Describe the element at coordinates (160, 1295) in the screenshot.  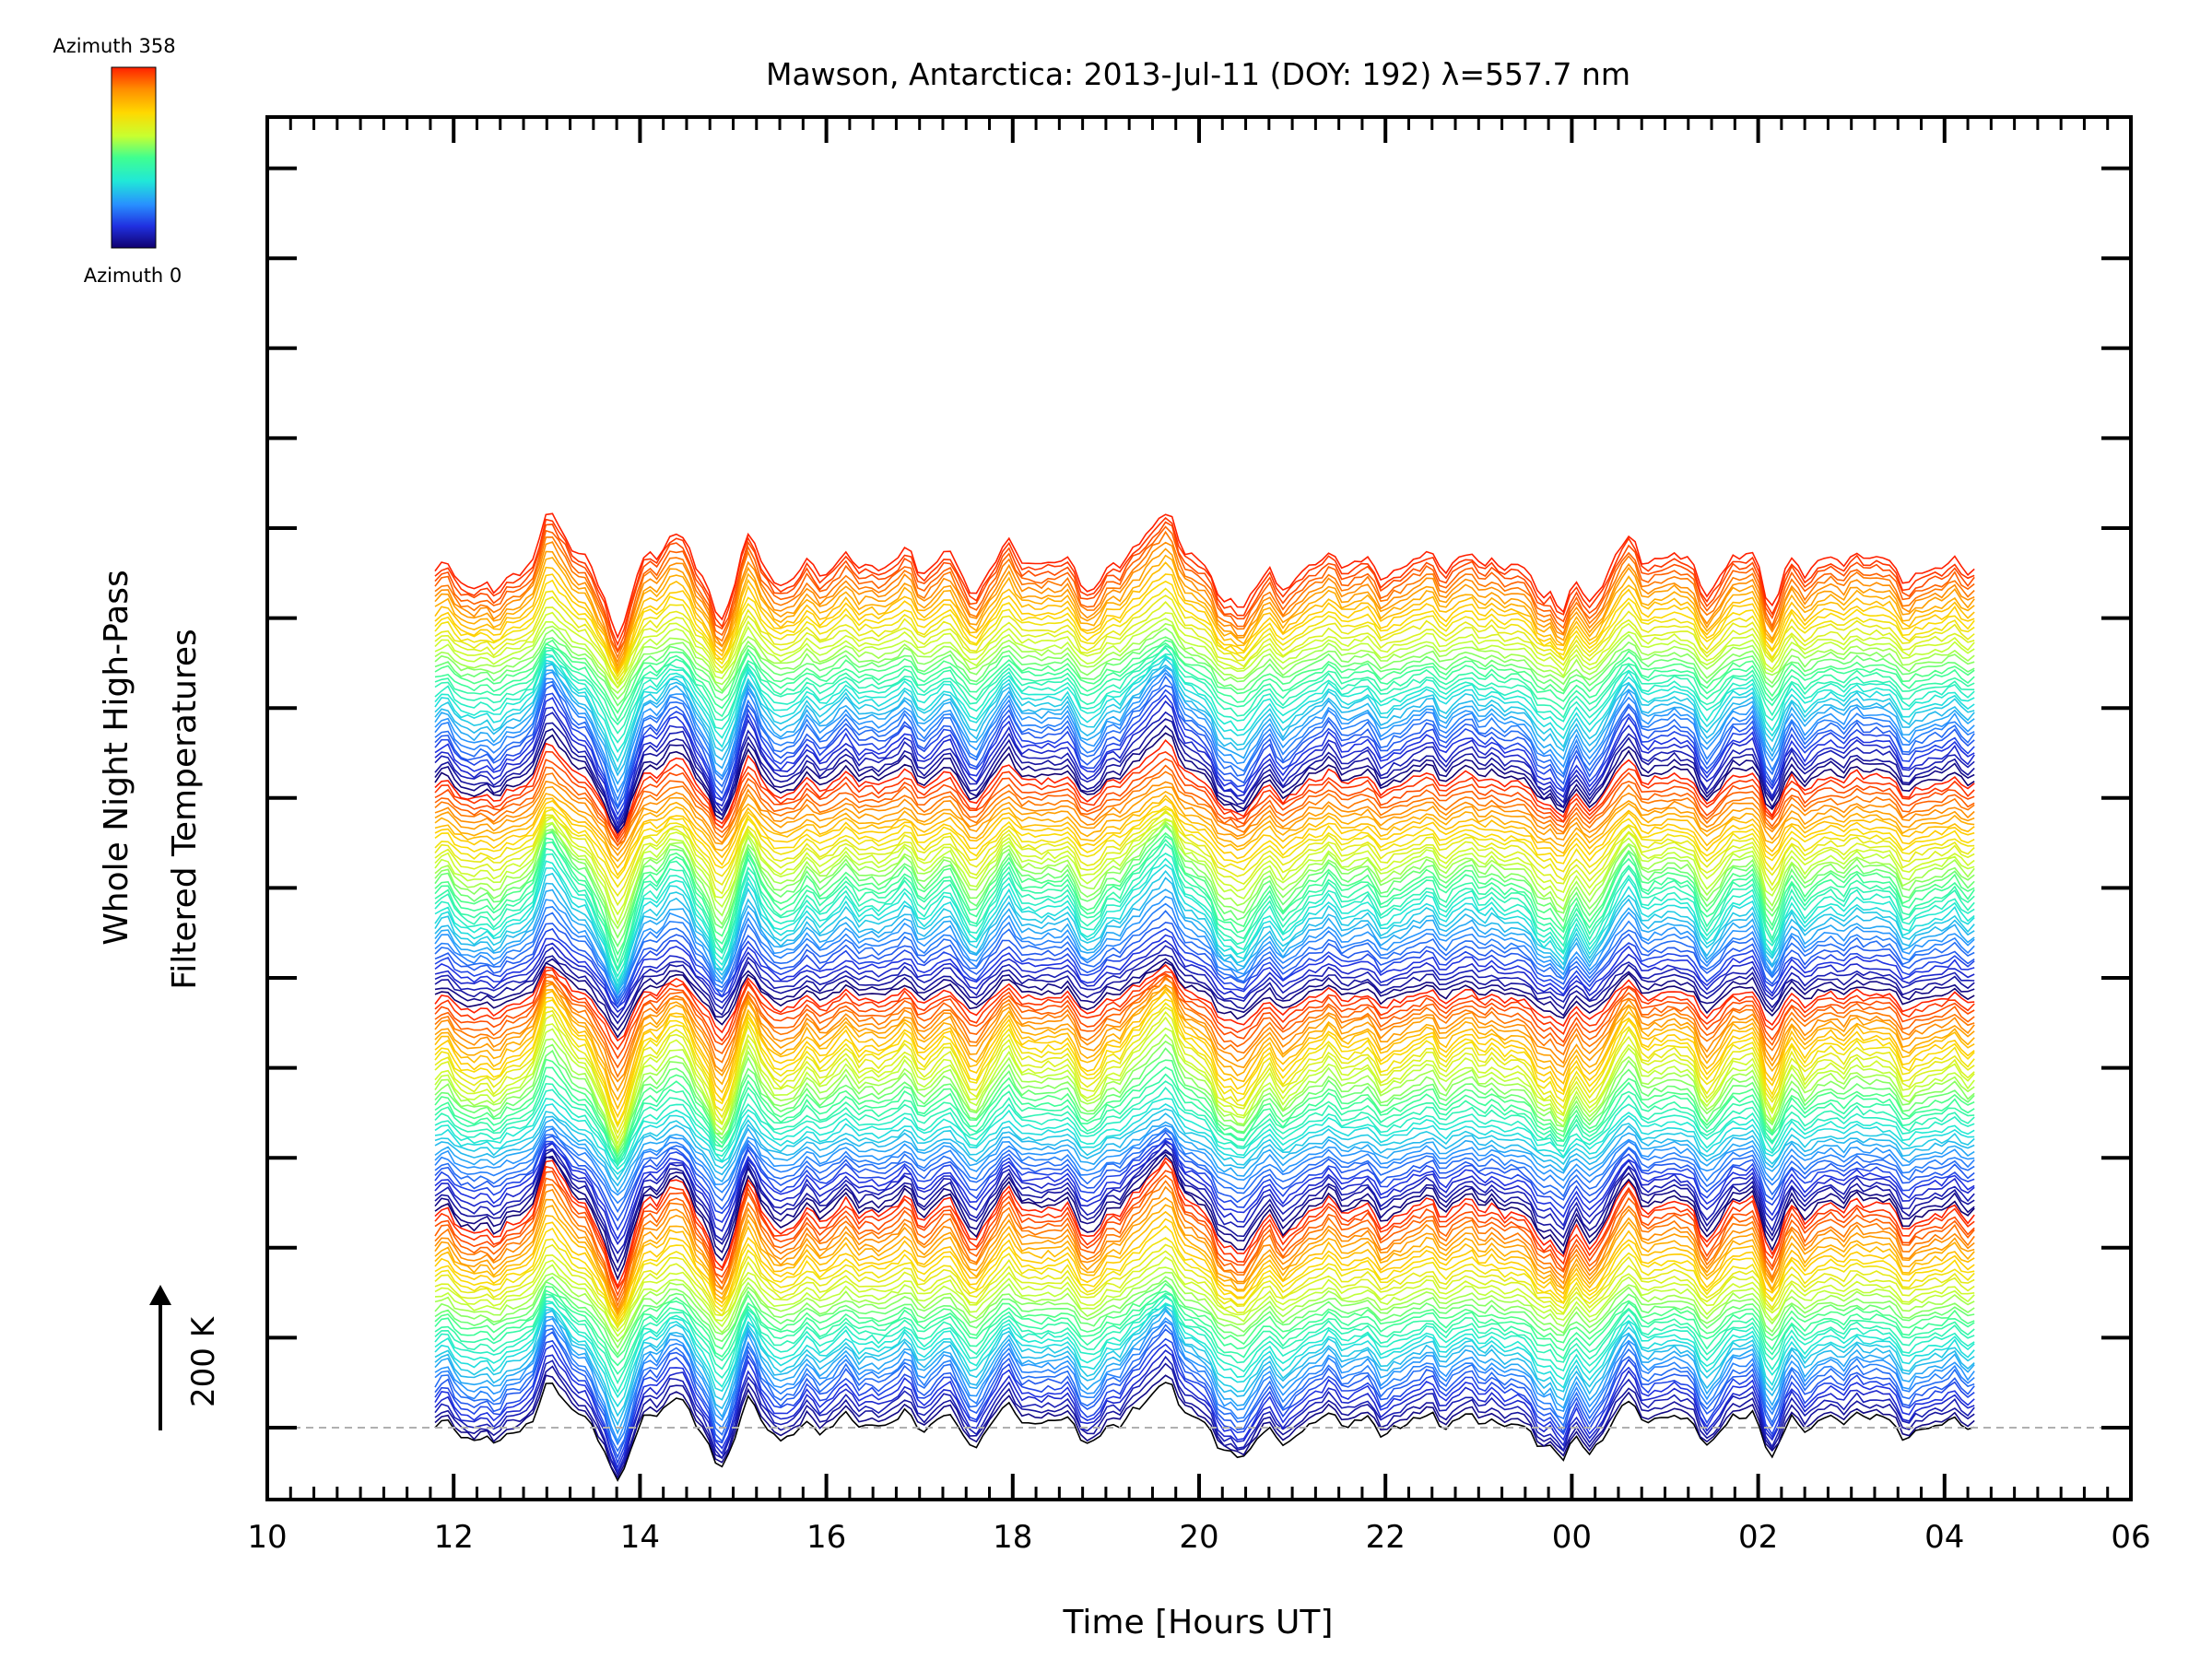
I see `scale-arrow-head` at that location.